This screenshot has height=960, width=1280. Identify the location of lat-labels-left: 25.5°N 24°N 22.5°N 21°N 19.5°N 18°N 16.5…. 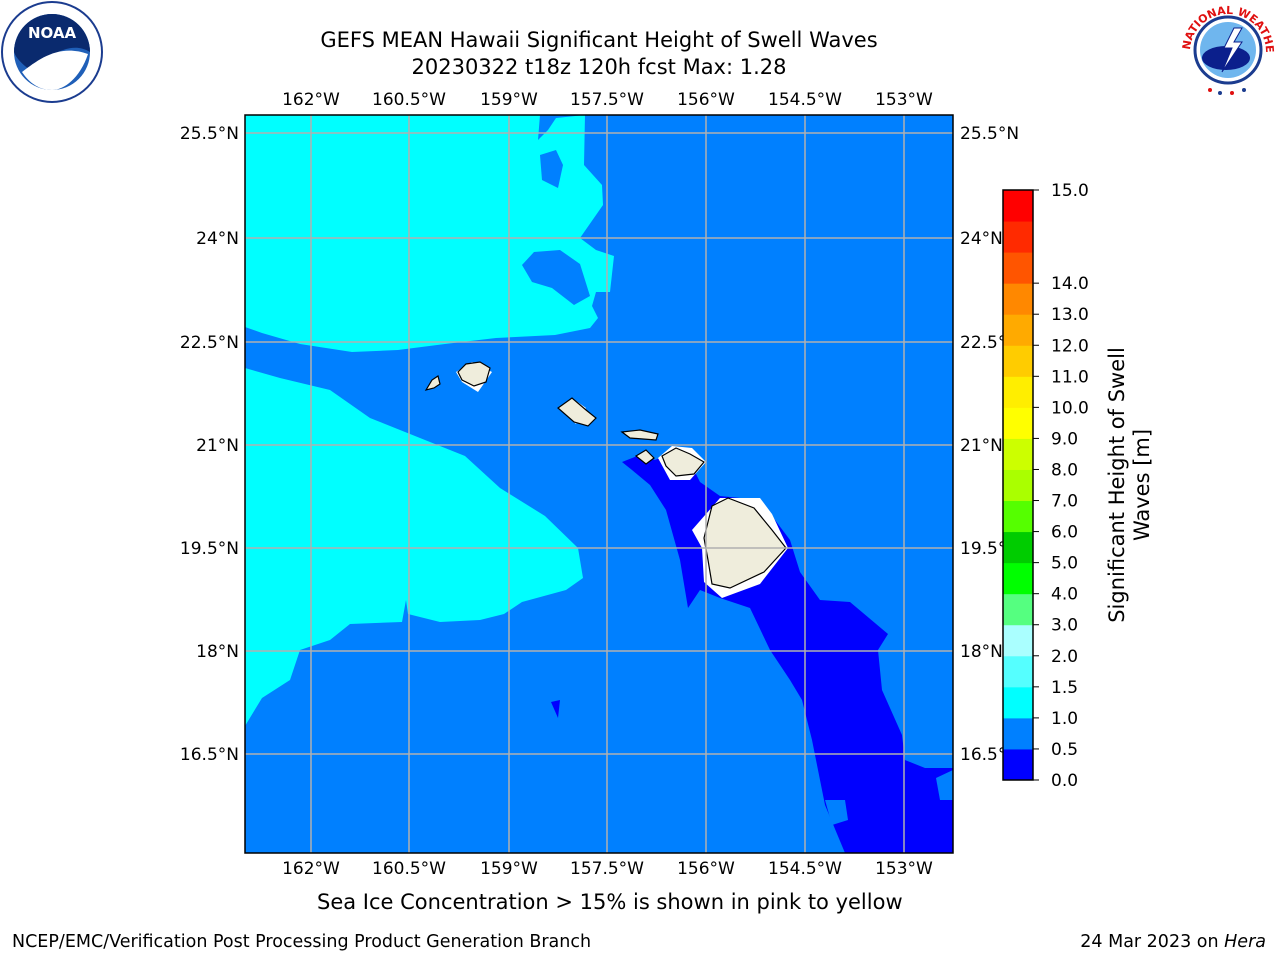
(209, 444).